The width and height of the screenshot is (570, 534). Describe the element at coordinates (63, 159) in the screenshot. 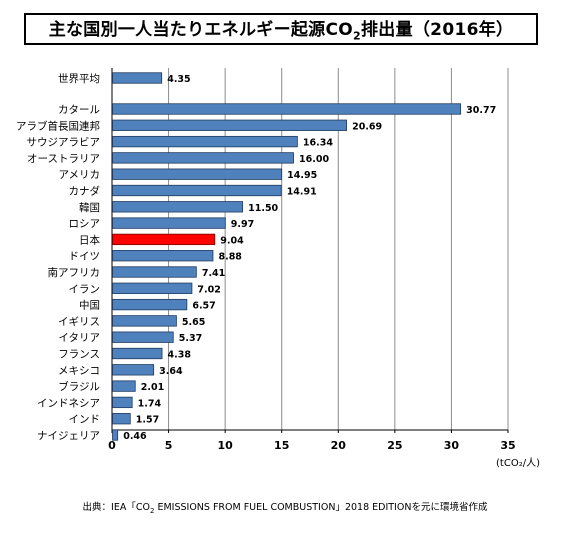

I see `category-label: オーストラリア` at that location.